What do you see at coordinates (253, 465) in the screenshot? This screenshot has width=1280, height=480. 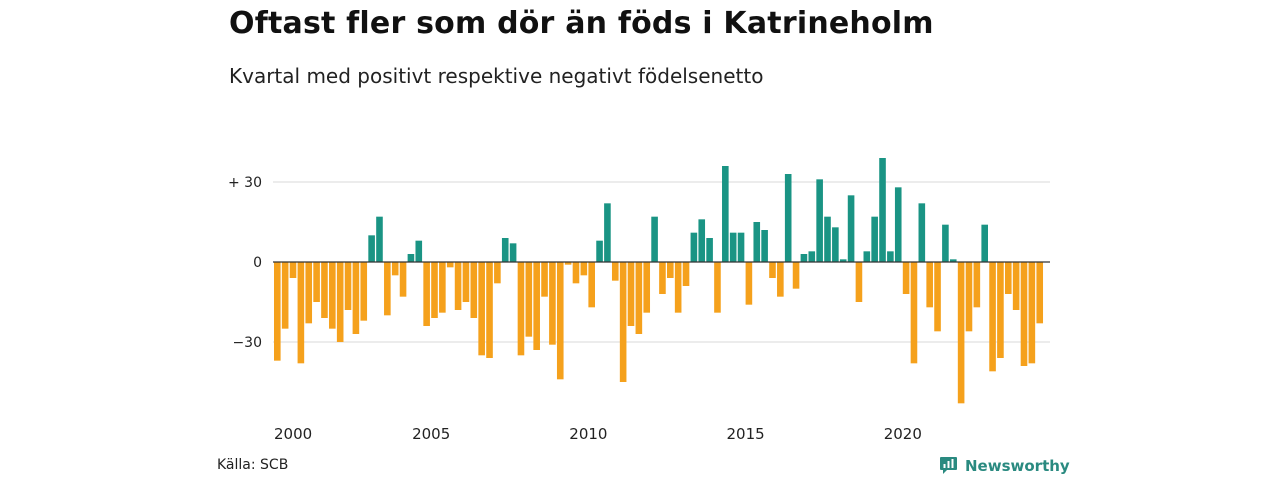 I see `source-note: Källa: SCB` at bounding box center [253, 465].